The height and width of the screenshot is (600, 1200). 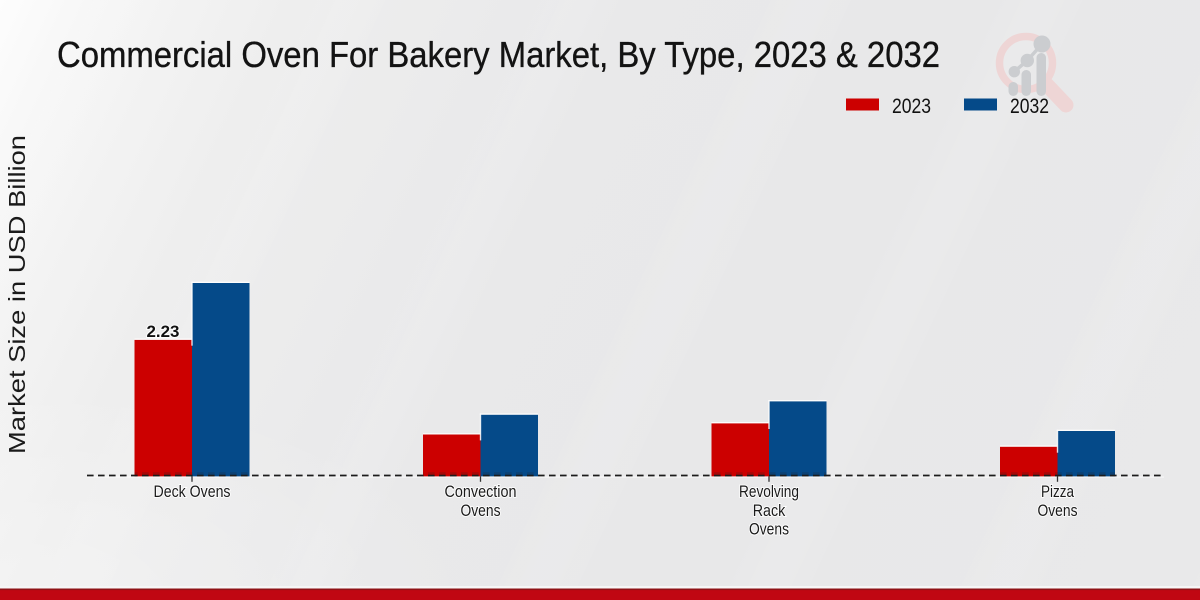 What do you see at coordinates (1029, 106) in the screenshot?
I see `svg-text: 2032` at bounding box center [1029, 106].